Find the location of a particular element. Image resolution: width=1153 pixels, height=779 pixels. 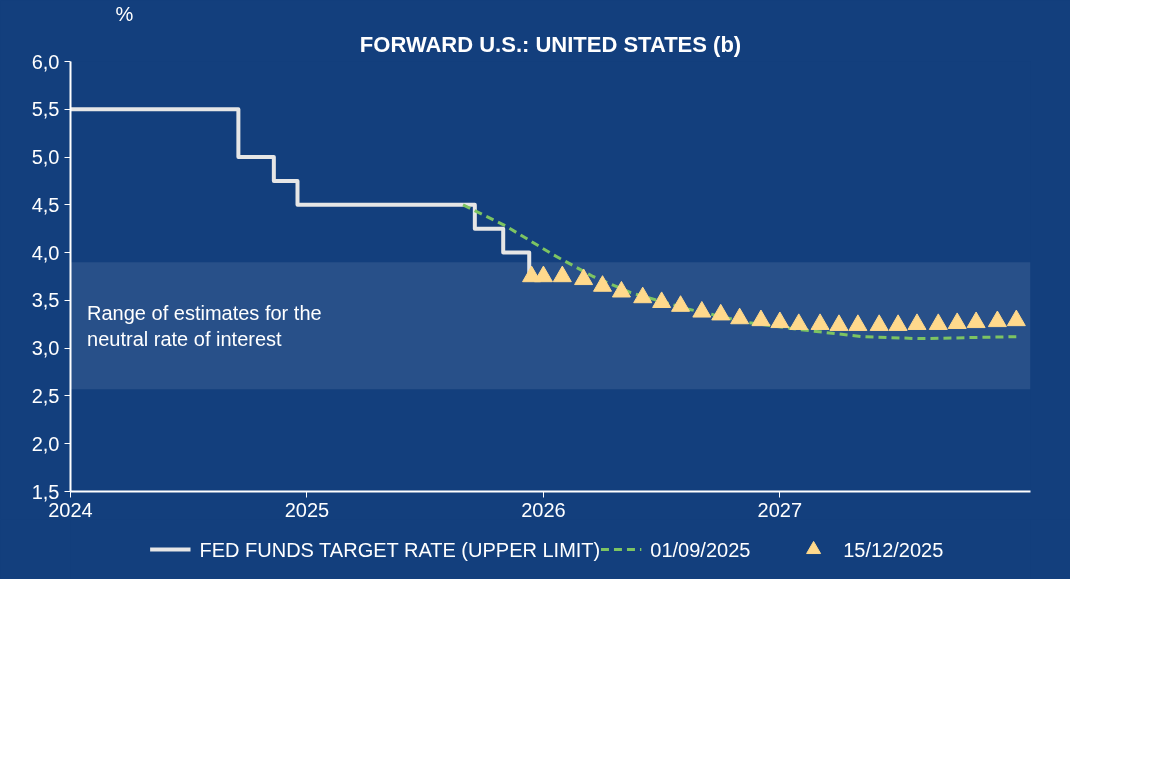

y-tick-label: 2,5 is located at coordinates (45, 395).